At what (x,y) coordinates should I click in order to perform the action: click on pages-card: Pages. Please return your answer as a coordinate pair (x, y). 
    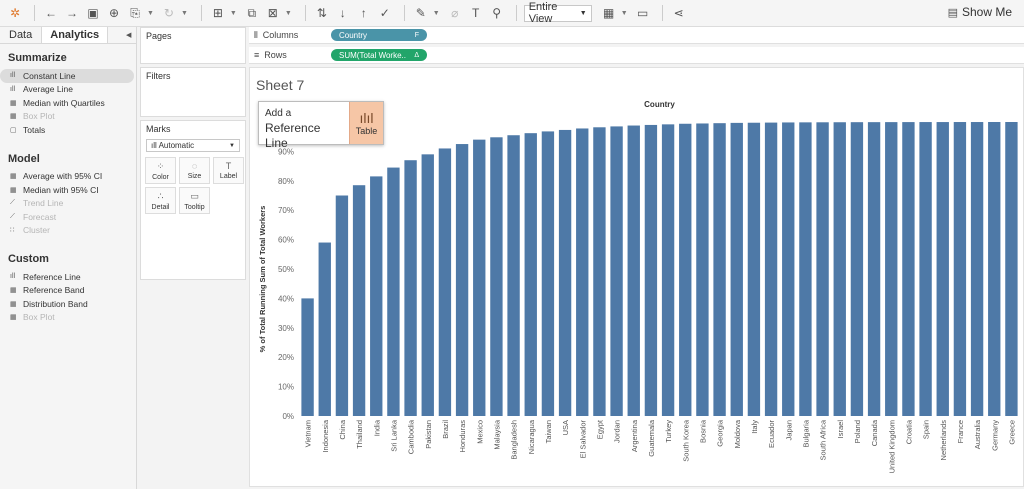
    Looking at the image, I should click on (193, 45).